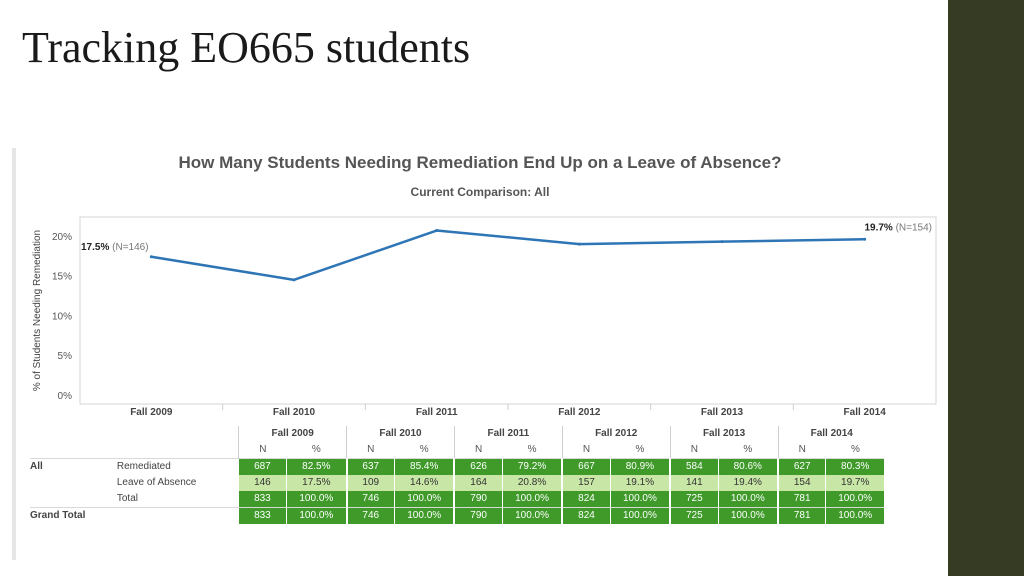  I want to click on y-tick-label: 0%, so click(65, 396).